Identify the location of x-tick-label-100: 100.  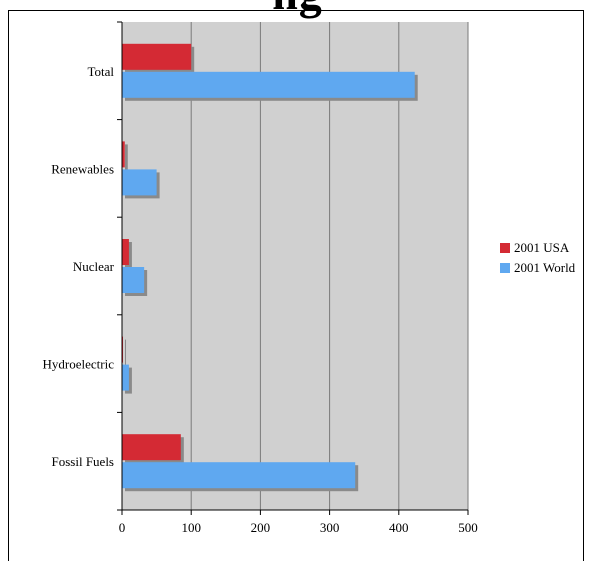
(191, 527).